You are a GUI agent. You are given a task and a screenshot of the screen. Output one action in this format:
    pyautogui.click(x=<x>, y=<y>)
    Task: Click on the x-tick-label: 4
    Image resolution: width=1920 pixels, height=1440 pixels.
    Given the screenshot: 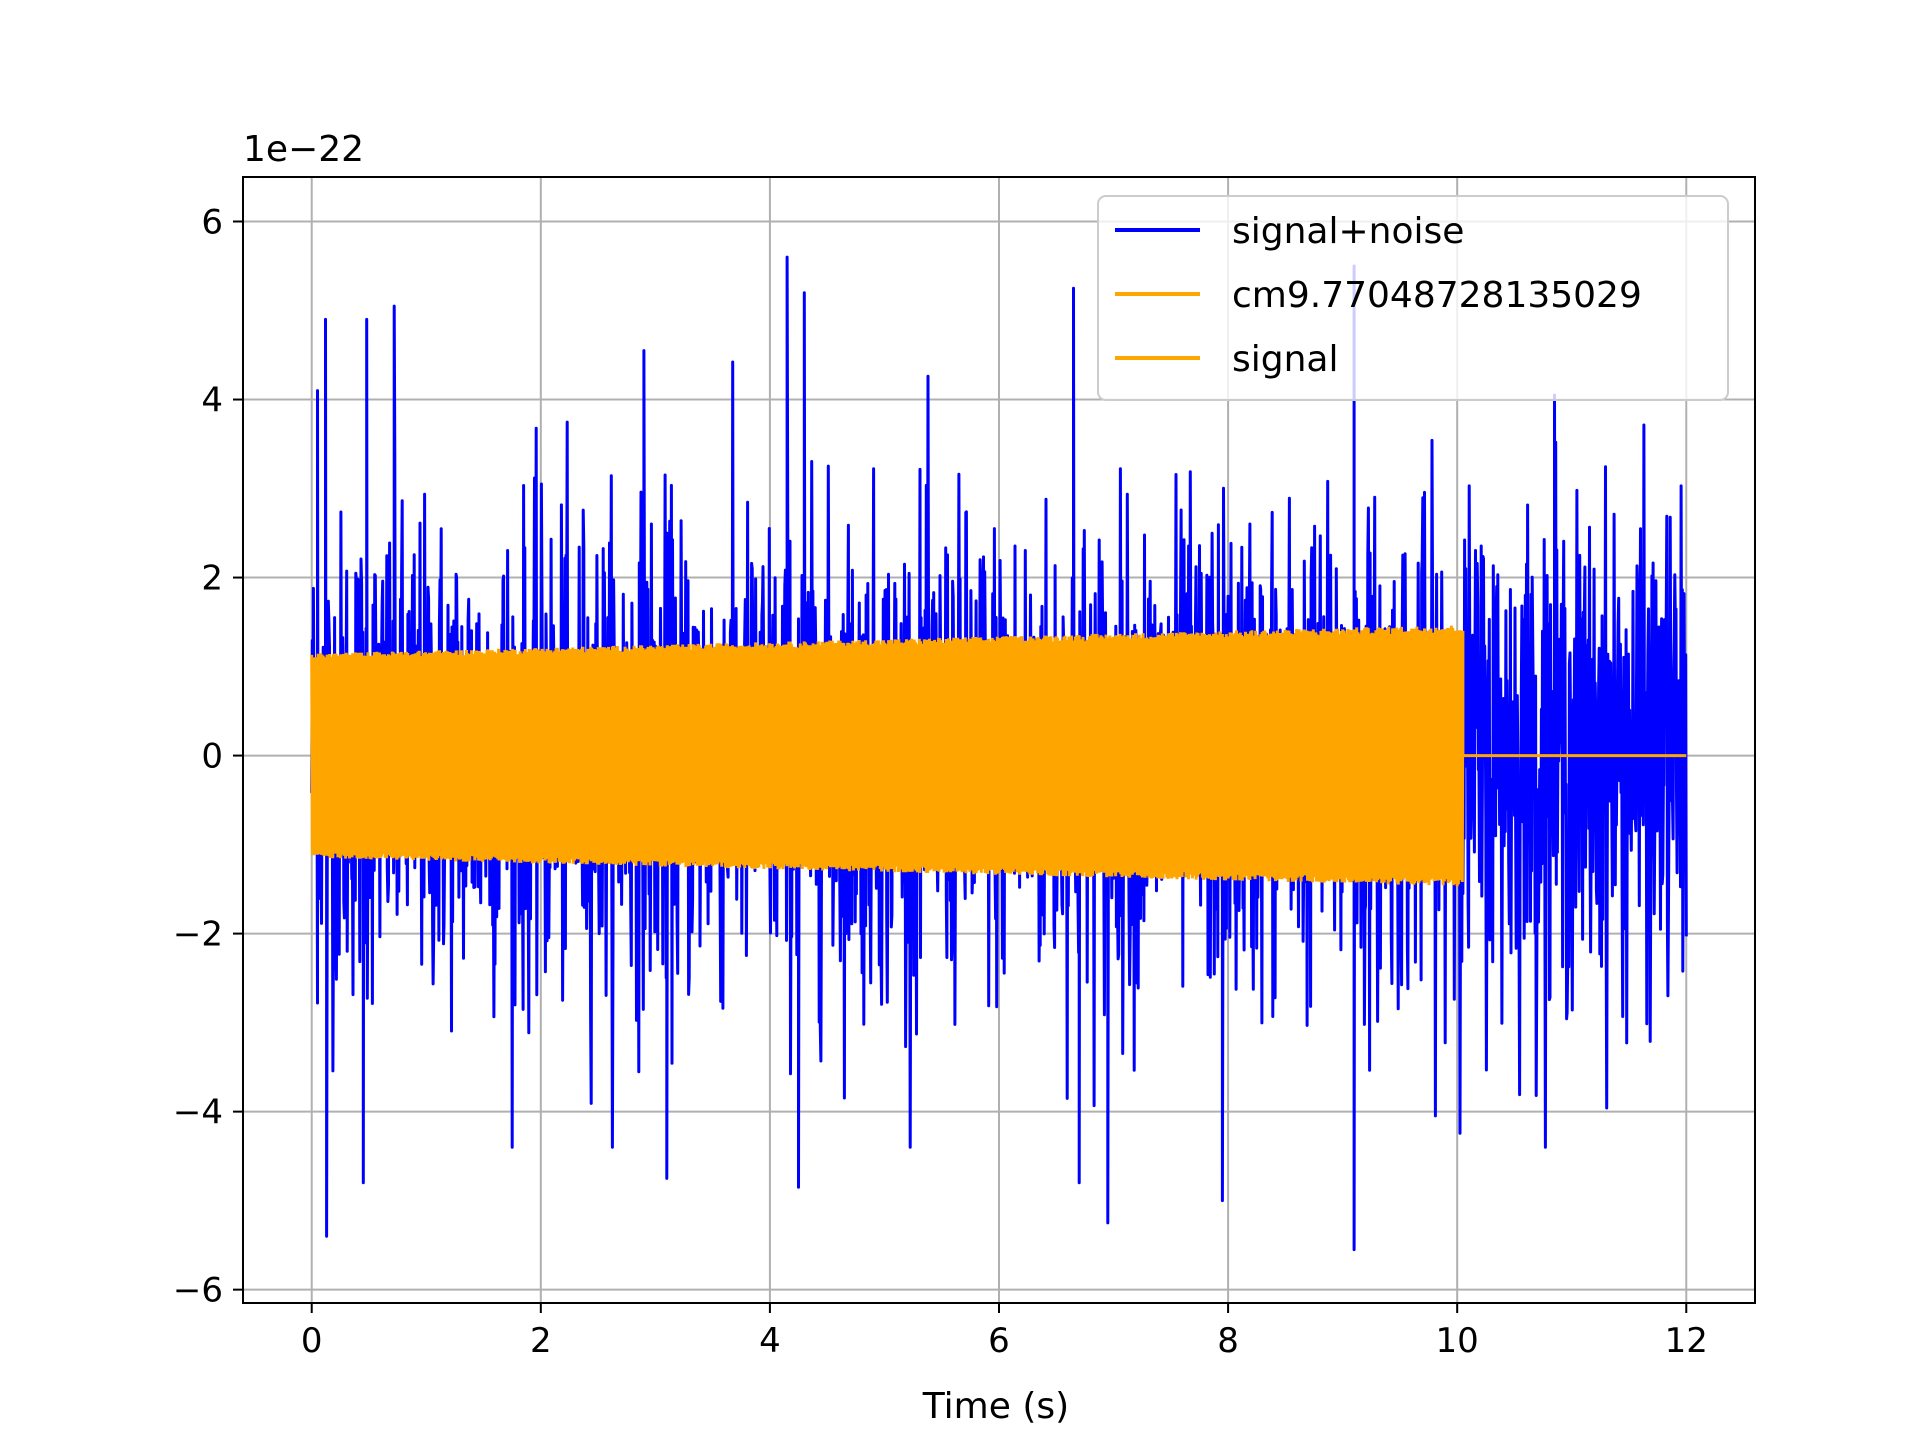 What is the action you would take?
    pyautogui.click(x=770, y=1341)
    